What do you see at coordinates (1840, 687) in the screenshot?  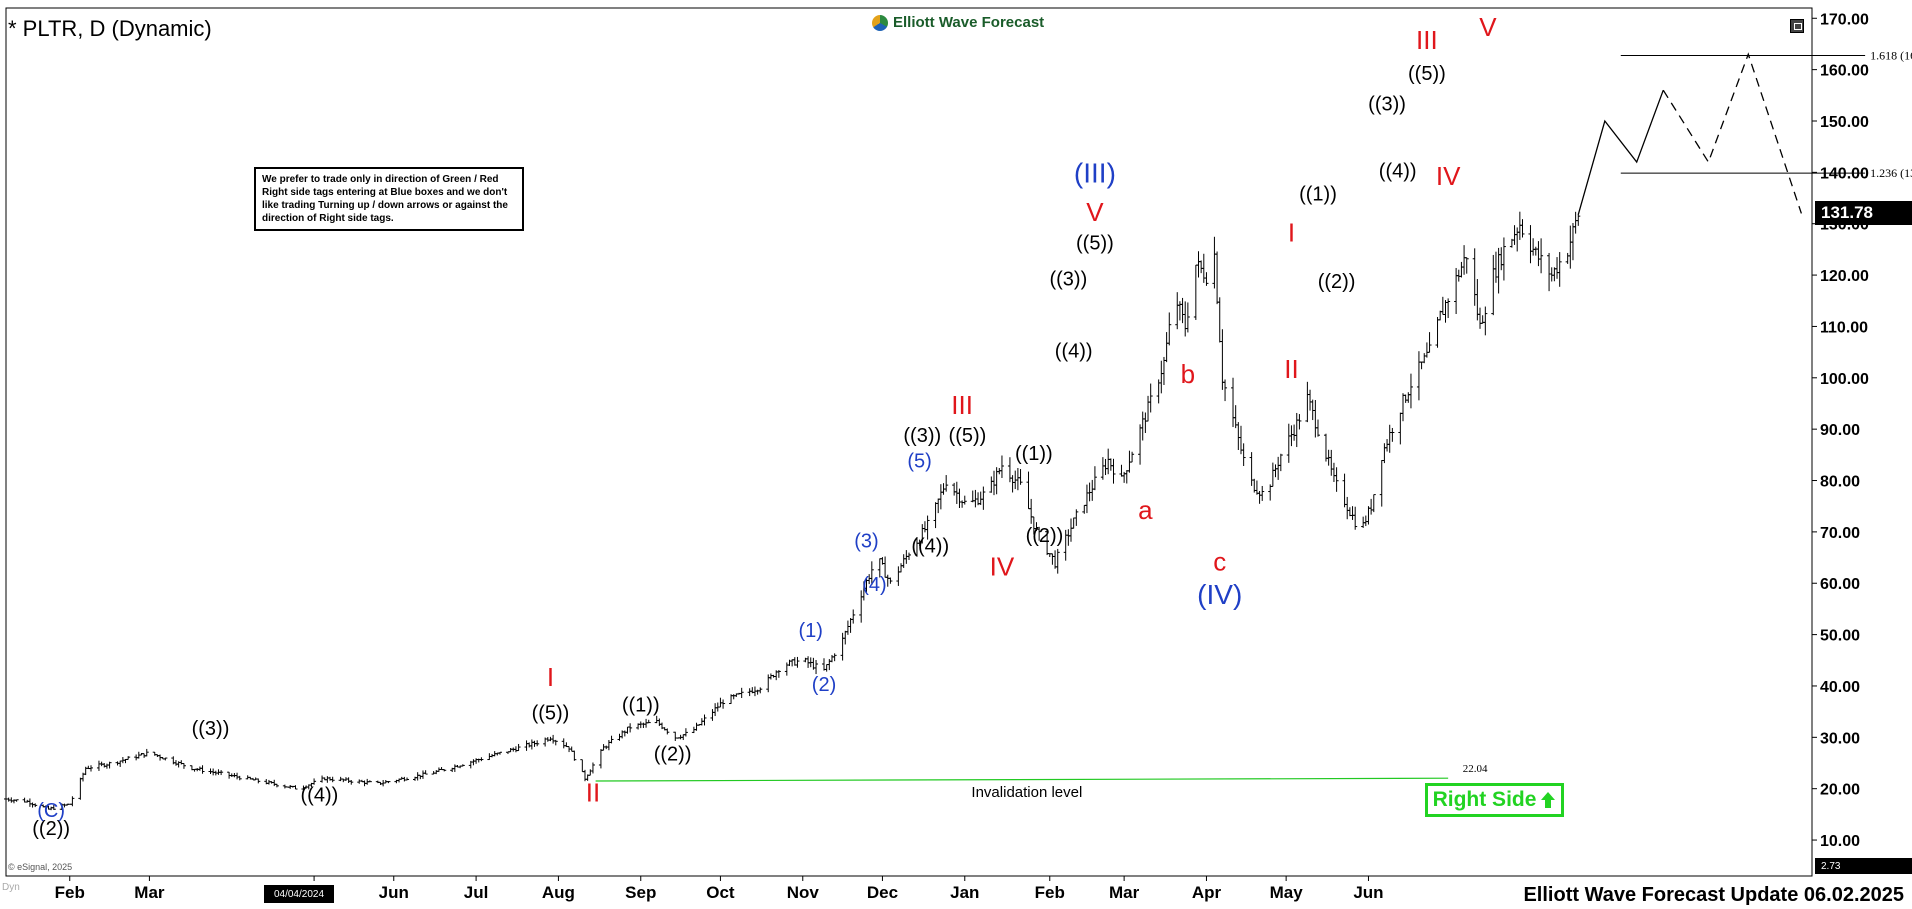 I see `y-tick-label: 40.00` at bounding box center [1840, 687].